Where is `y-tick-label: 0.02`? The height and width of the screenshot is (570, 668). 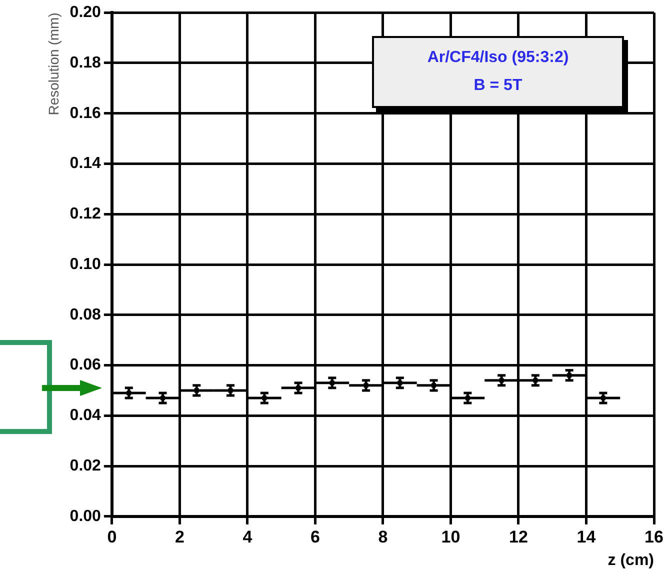 y-tick-label: 0.02 is located at coordinates (86, 465).